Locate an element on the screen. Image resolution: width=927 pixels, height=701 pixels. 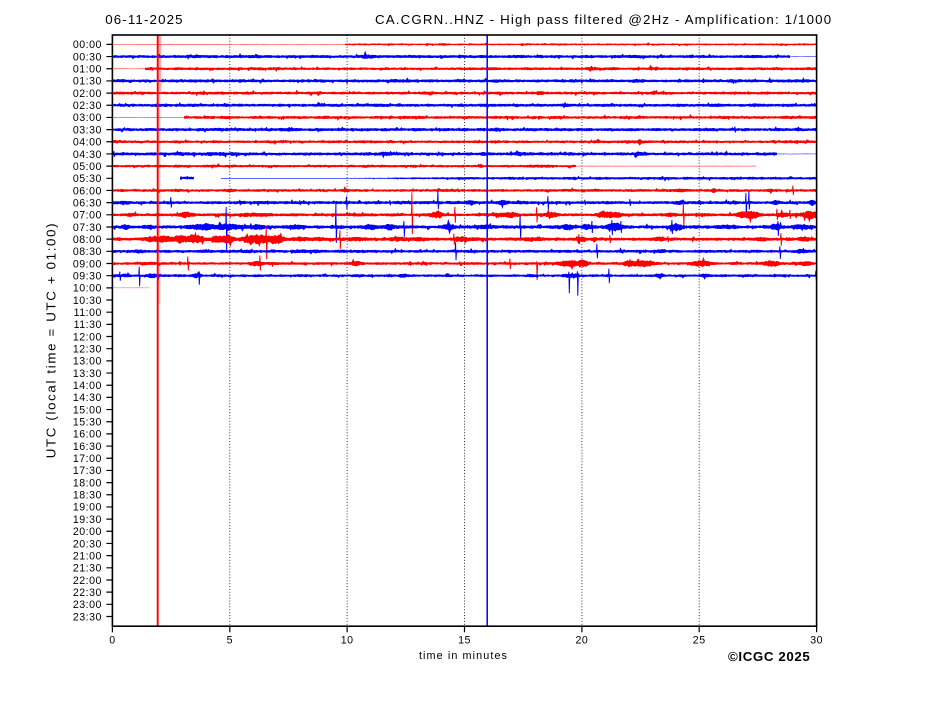
svg-text: 13:00 is located at coordinates (87, 362).